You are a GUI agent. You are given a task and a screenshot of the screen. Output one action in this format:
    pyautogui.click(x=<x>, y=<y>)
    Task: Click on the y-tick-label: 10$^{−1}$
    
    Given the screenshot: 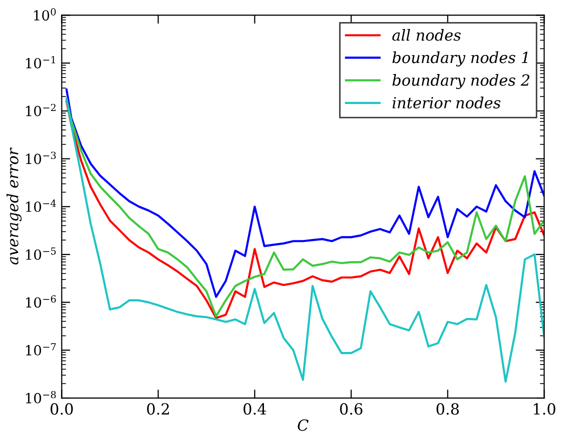 What is the action you would take?
    pyautogui.click(x=41, y=62)
    